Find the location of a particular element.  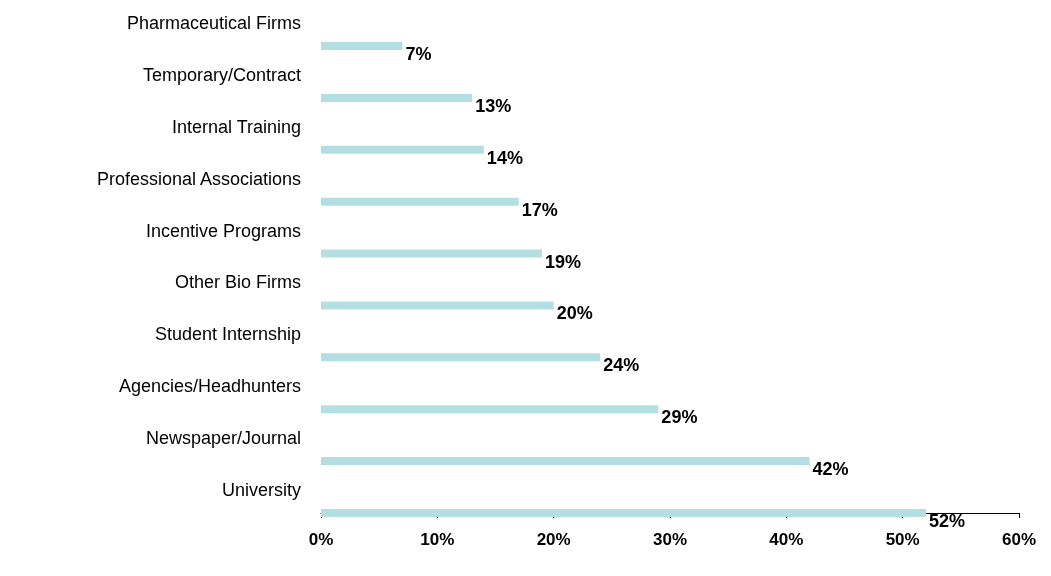

x-tick-label: 0% is located at coordinates (321, 539).